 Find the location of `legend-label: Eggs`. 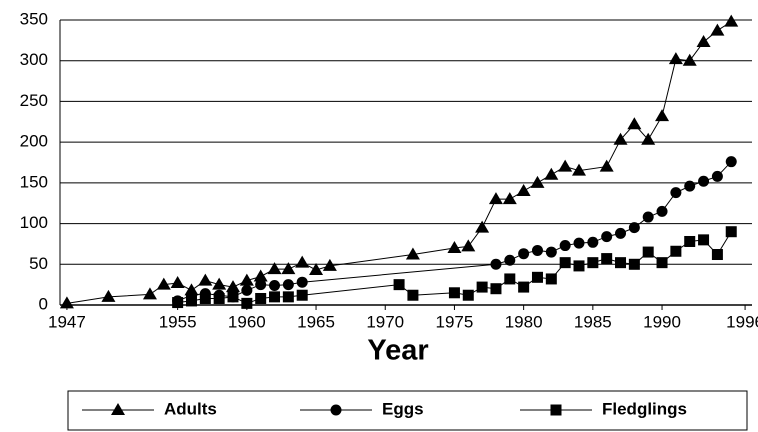

legend-label: Eggs is located at coordinates (403, 408).